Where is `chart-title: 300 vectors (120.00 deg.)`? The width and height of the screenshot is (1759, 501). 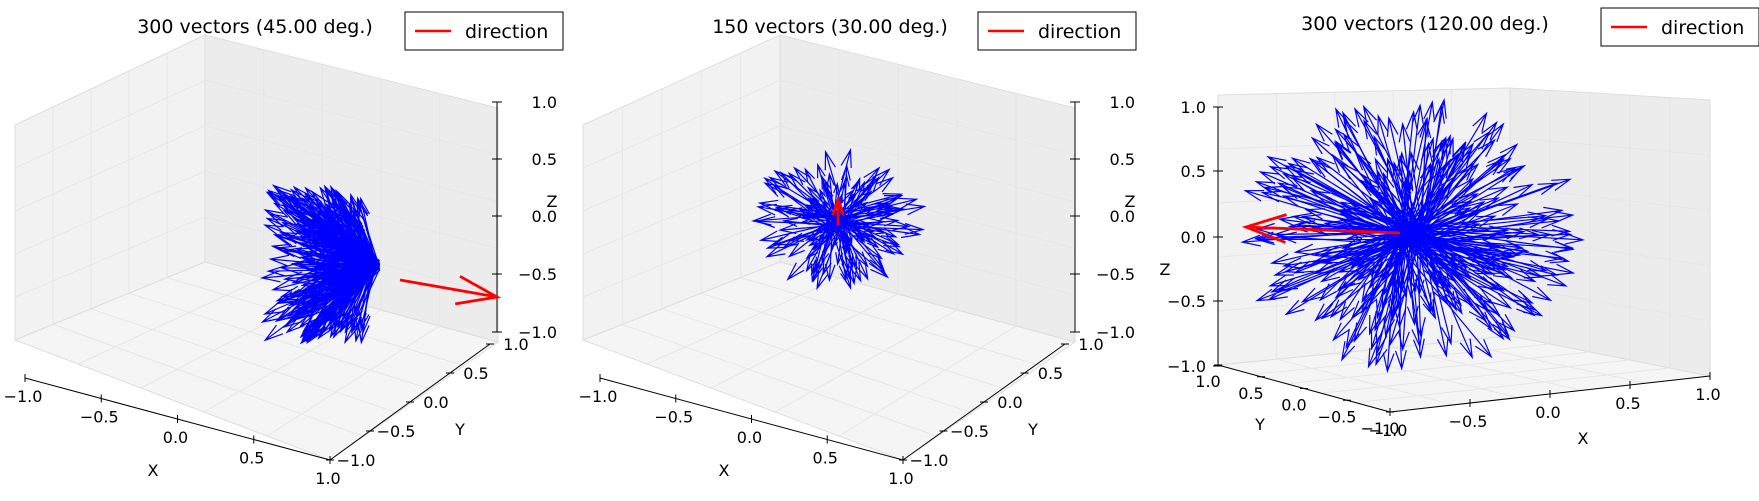
chart-title: 300 vectors (120.00 deg.) is located at coordinates (1425, 24).